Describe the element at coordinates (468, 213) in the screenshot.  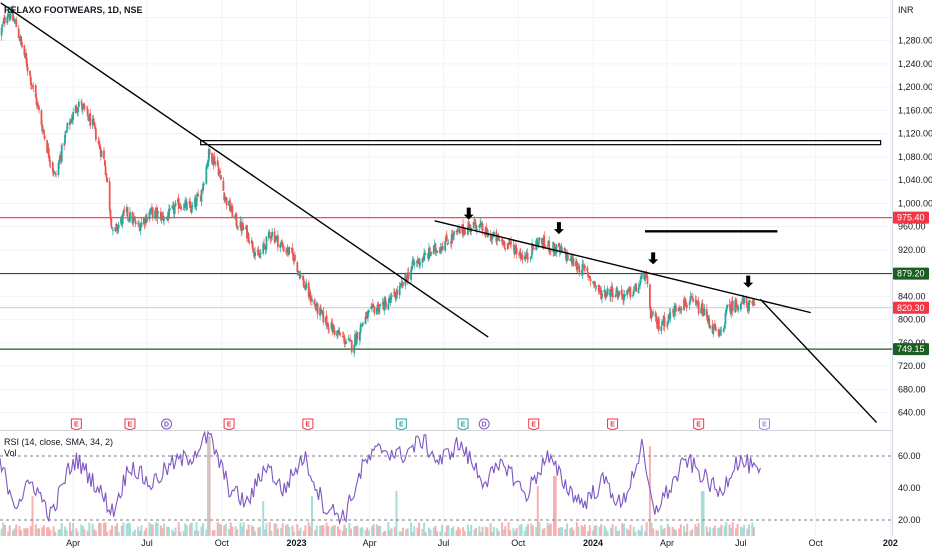
I see `down-arrow-icon` at that location.